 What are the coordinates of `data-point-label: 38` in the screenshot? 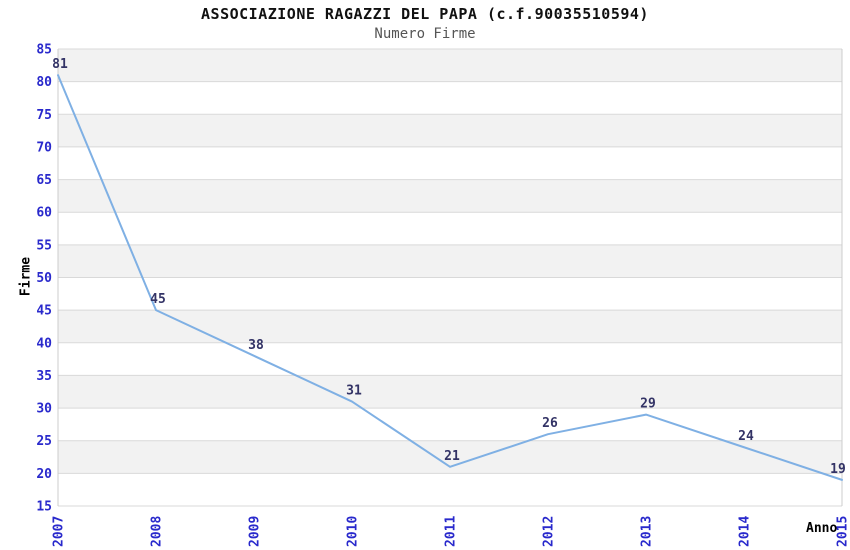 It's located at (256, 345).